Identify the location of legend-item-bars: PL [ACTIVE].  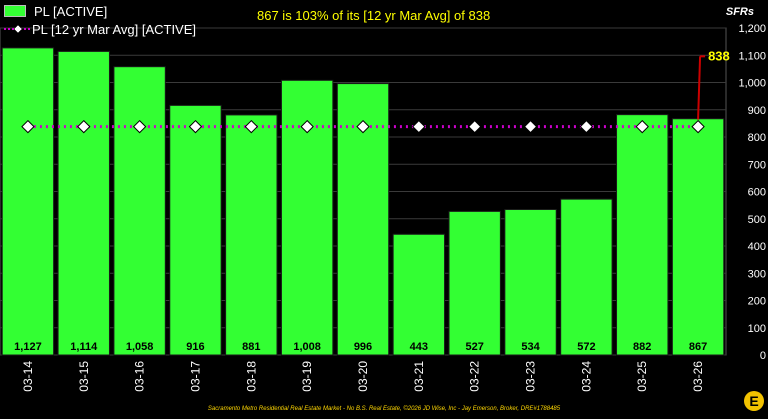
(100, 11).